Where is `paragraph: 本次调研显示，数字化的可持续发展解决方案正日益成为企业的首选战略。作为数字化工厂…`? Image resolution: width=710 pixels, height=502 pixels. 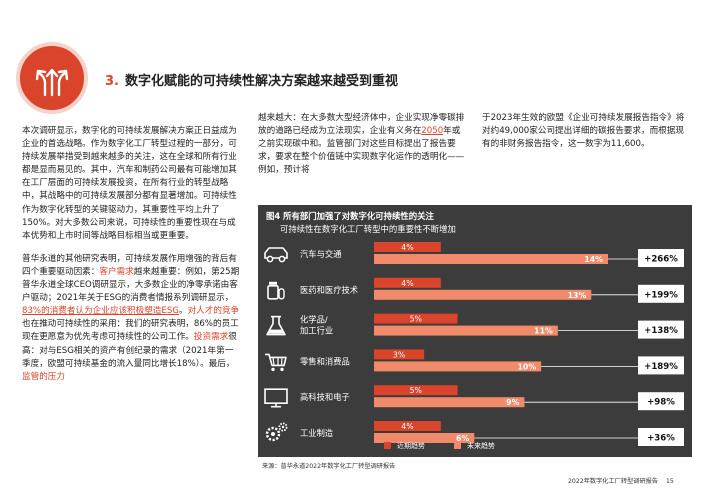
paragraph: 本次调研显示，数字化的可持续发展解决方案正日益成为企业的首选战略。作为数字化工厂… is located at coordinates (129, 183).